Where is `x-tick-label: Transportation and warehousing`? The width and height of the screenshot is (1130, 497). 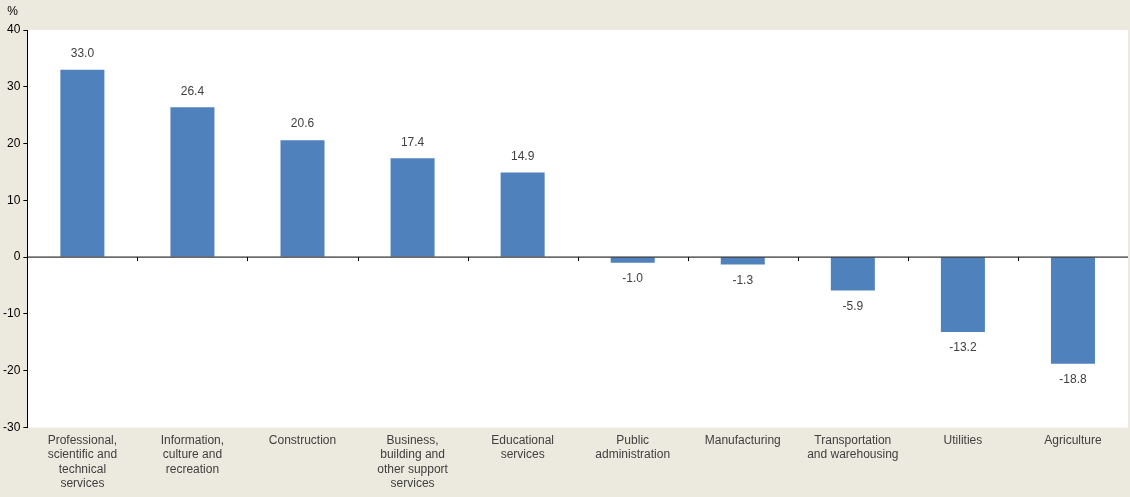
x-tick-label: Transportation and warehousing is located at coordinates (853, 447).